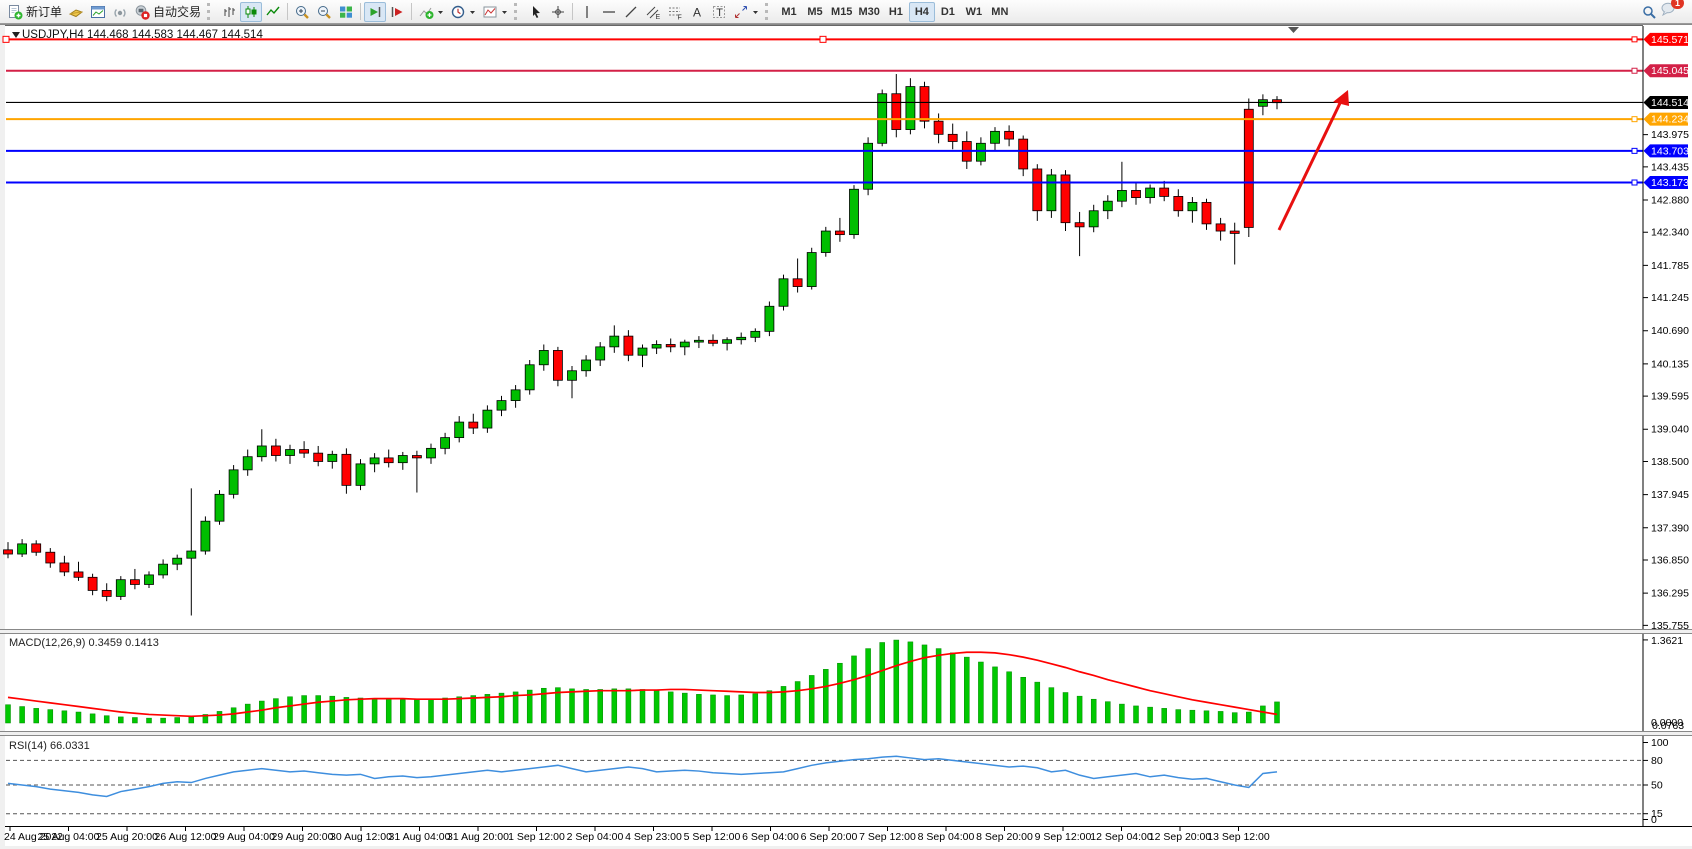 The image size is (1692, 849). What do you see at coordinates (98, 12) in the screenshot?
I see `navigator-button` at bounding box center [98, 12].